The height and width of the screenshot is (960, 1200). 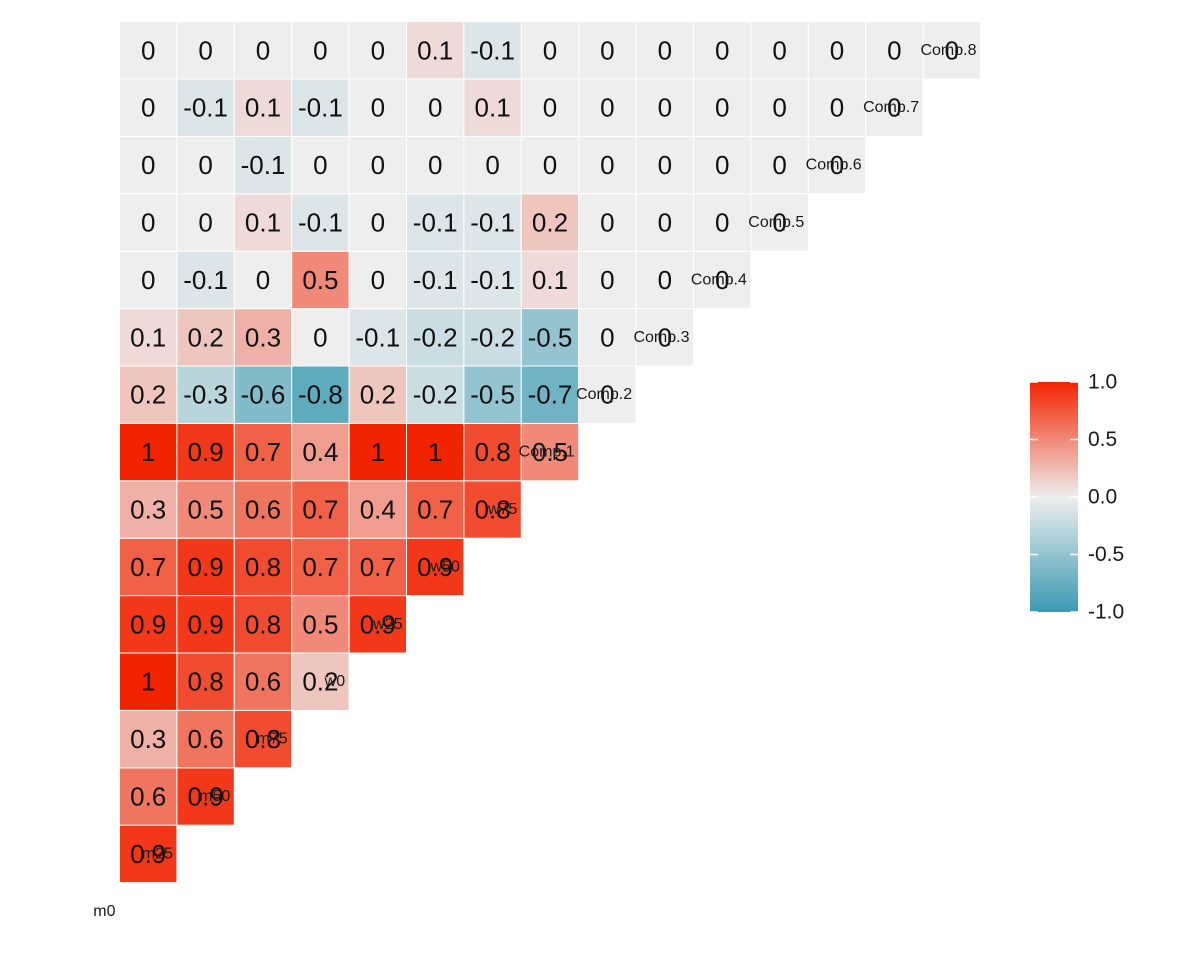 I want to click on variable-label-Comp.1: Comp.1, so click(x=547, y=452).